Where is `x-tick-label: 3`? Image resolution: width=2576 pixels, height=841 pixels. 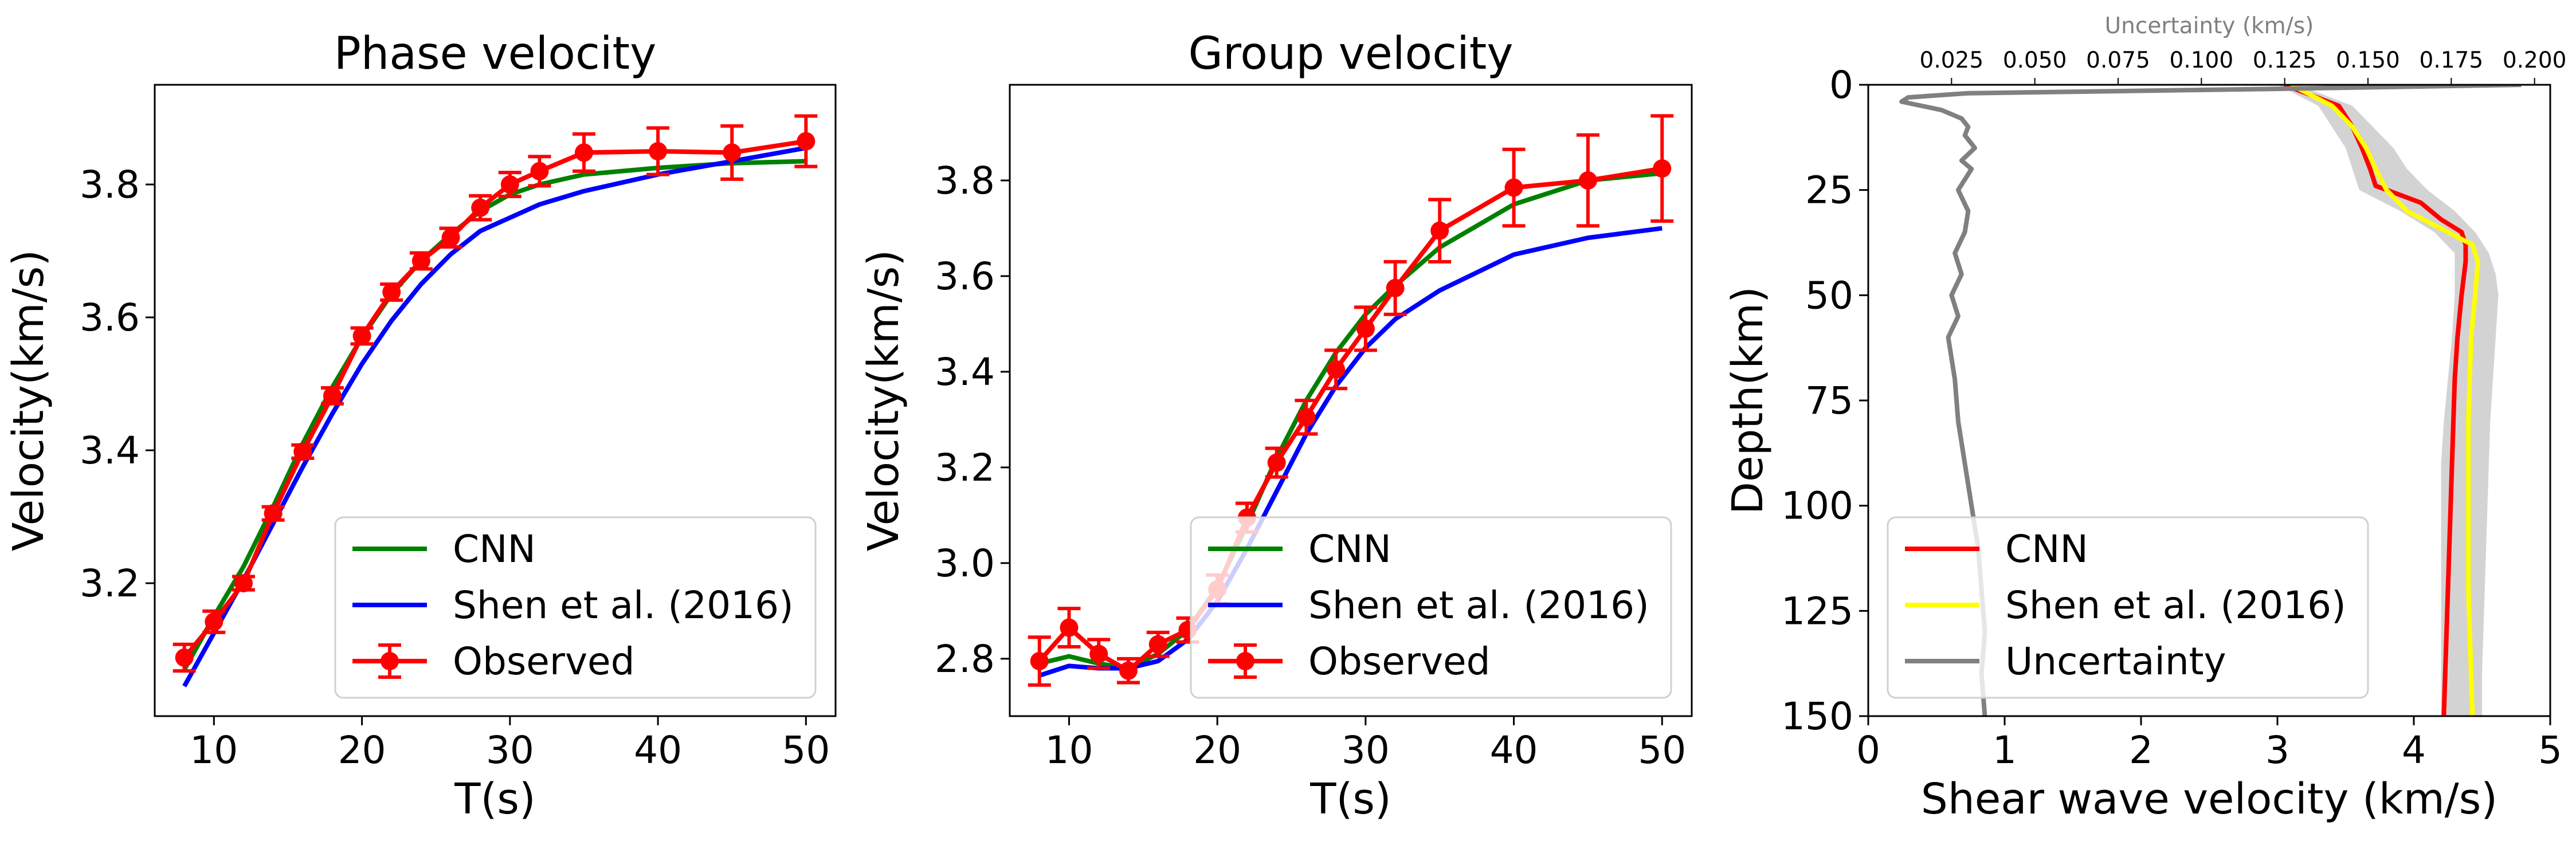
x-tick-label: 3 is located at coordinates (2277, 750).